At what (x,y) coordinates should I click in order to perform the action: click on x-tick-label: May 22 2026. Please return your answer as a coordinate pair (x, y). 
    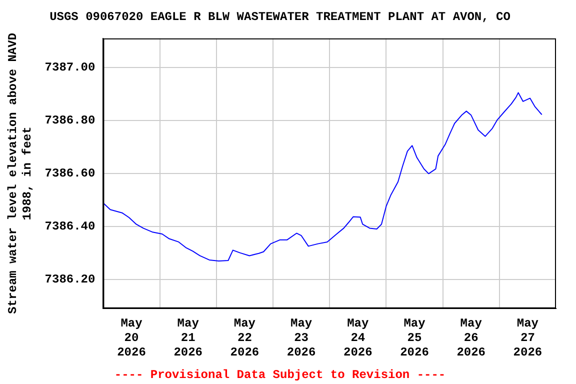
    Looking at the image, I should click on (245, 338).